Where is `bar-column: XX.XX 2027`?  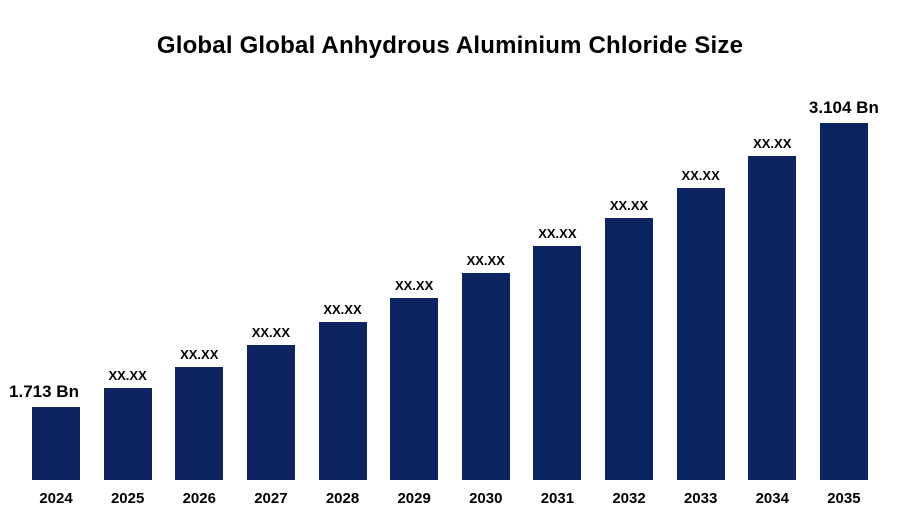 bar-column: XX.XX 2027 is located at coordinates (271, 416).